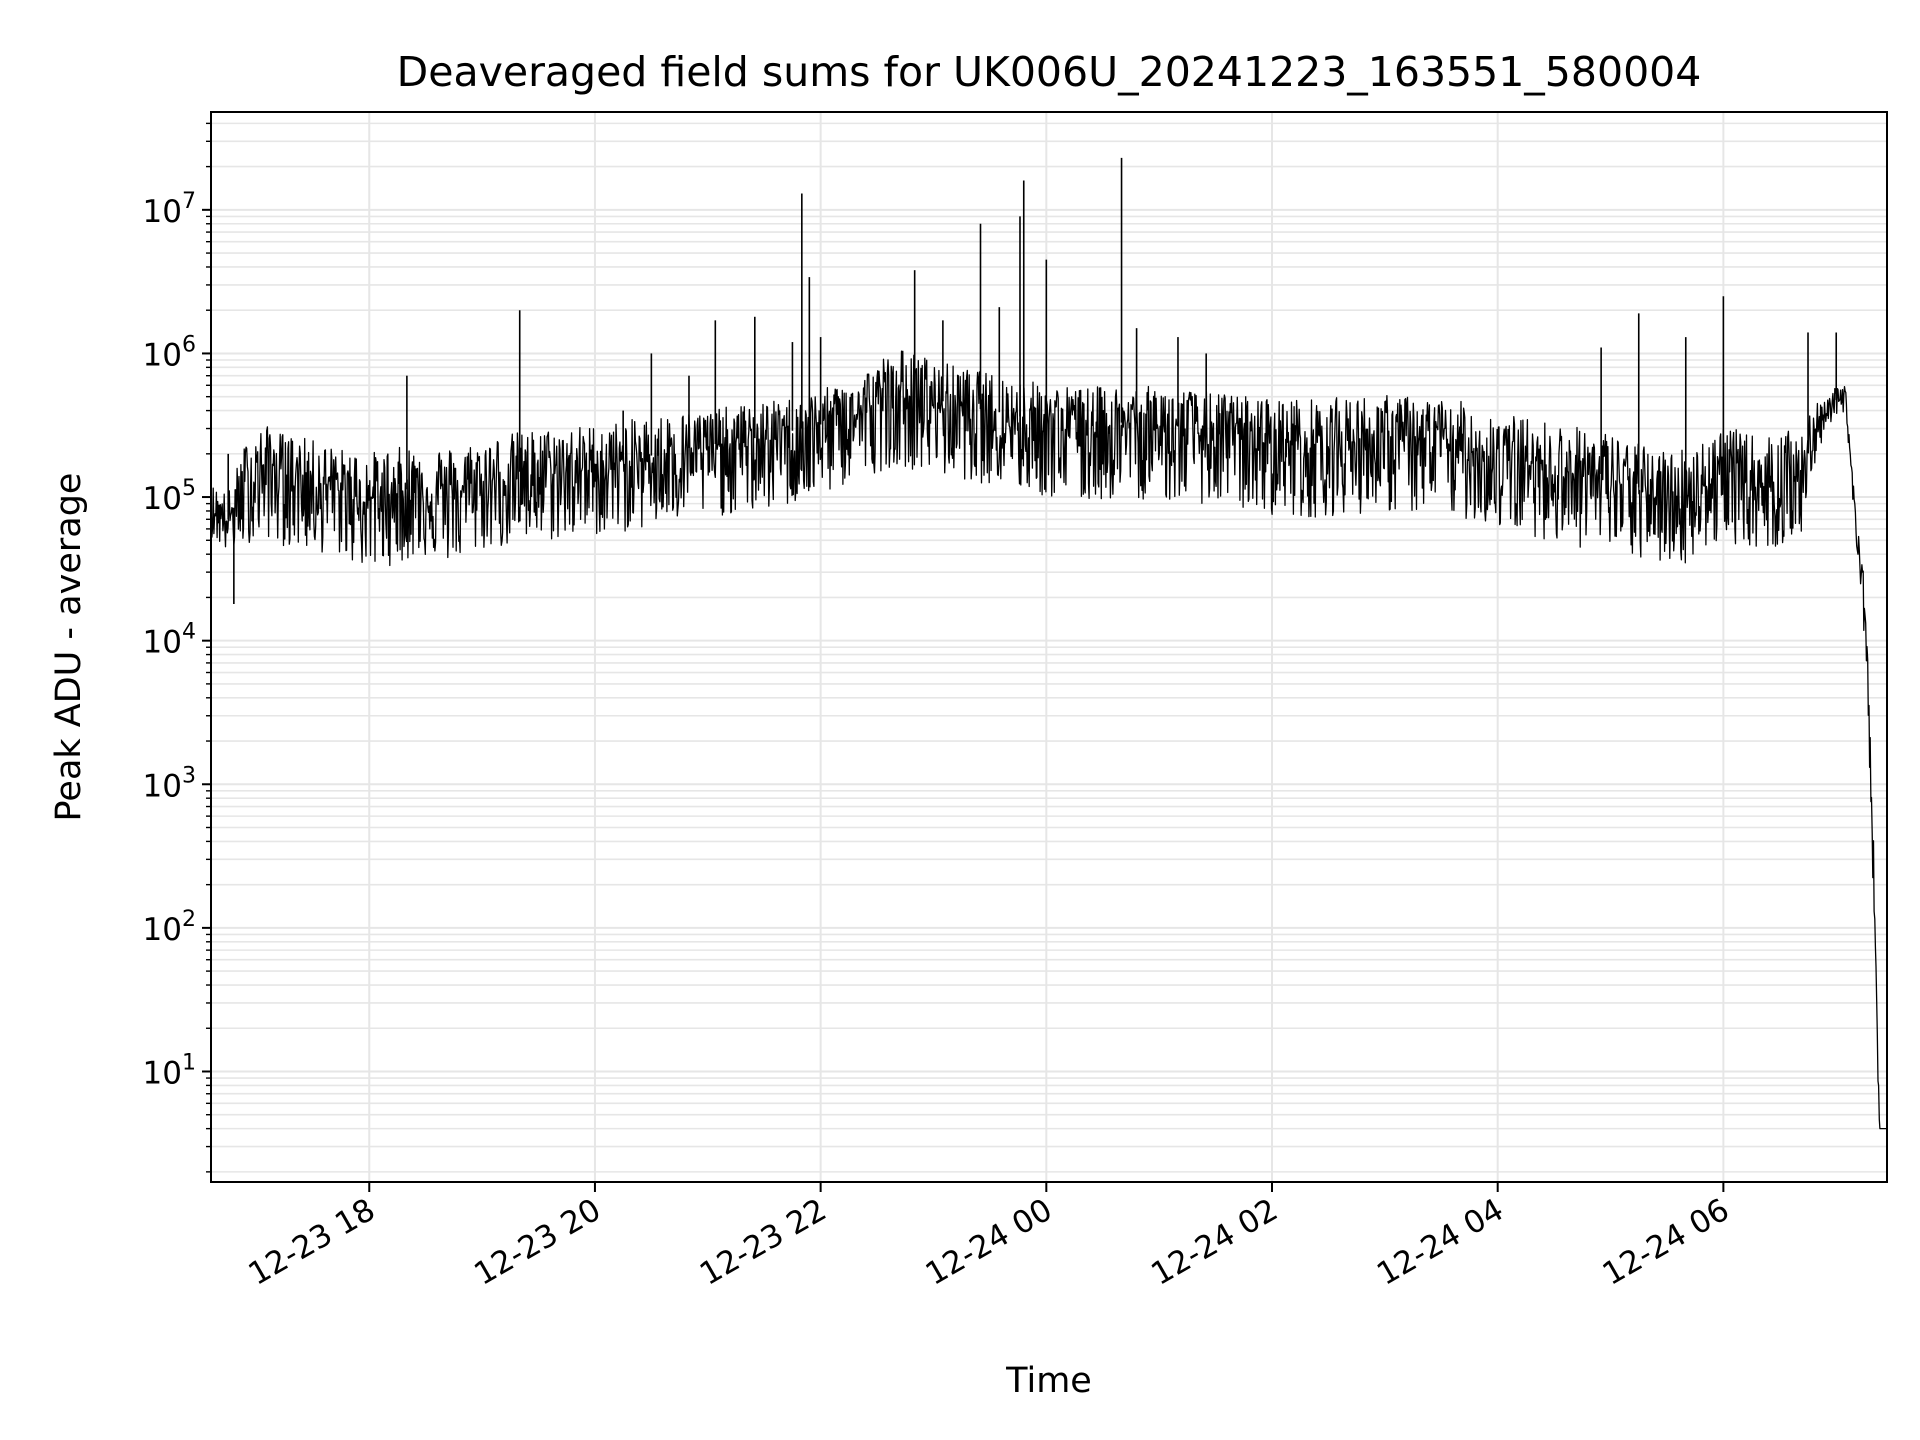 Image resolution: width=1920 pixels, height=1440 pixels. What do you see at coordinates (69, 647) in the screenshot?
I see `y-axis-label: Peak ADU - average` at bounding box center [69, 647].